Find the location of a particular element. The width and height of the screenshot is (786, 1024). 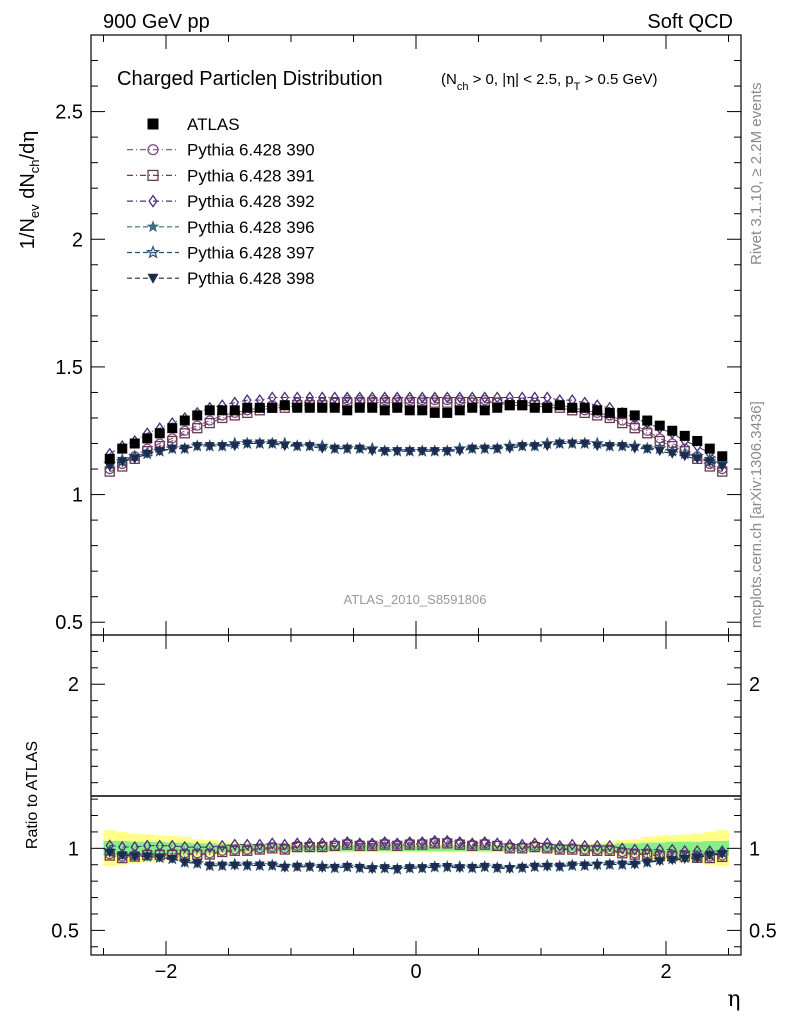

analysis-watermark: ATLAS_2010_S8591806 is located at coordinates (415, 599).